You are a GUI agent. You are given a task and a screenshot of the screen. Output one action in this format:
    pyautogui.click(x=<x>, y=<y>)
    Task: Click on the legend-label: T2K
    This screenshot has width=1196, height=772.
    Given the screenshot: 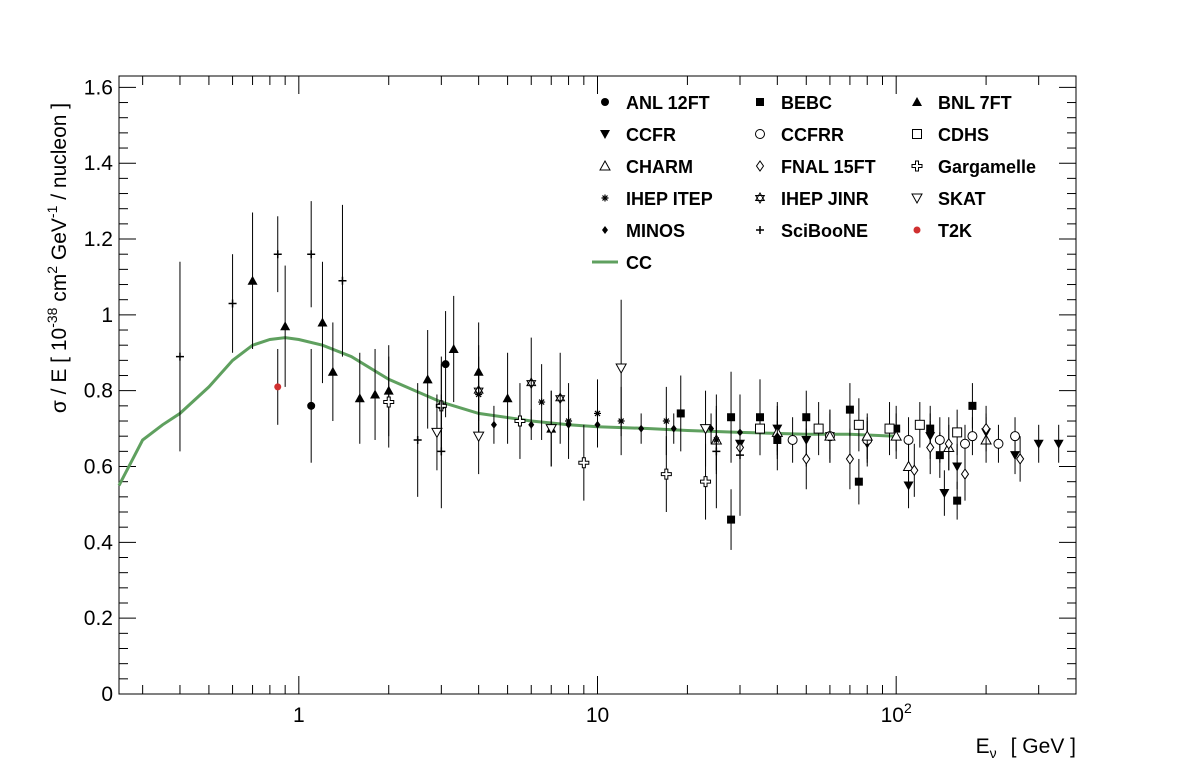 What is the action you would take?
    pyautogui.click(x=955, y=231)
    